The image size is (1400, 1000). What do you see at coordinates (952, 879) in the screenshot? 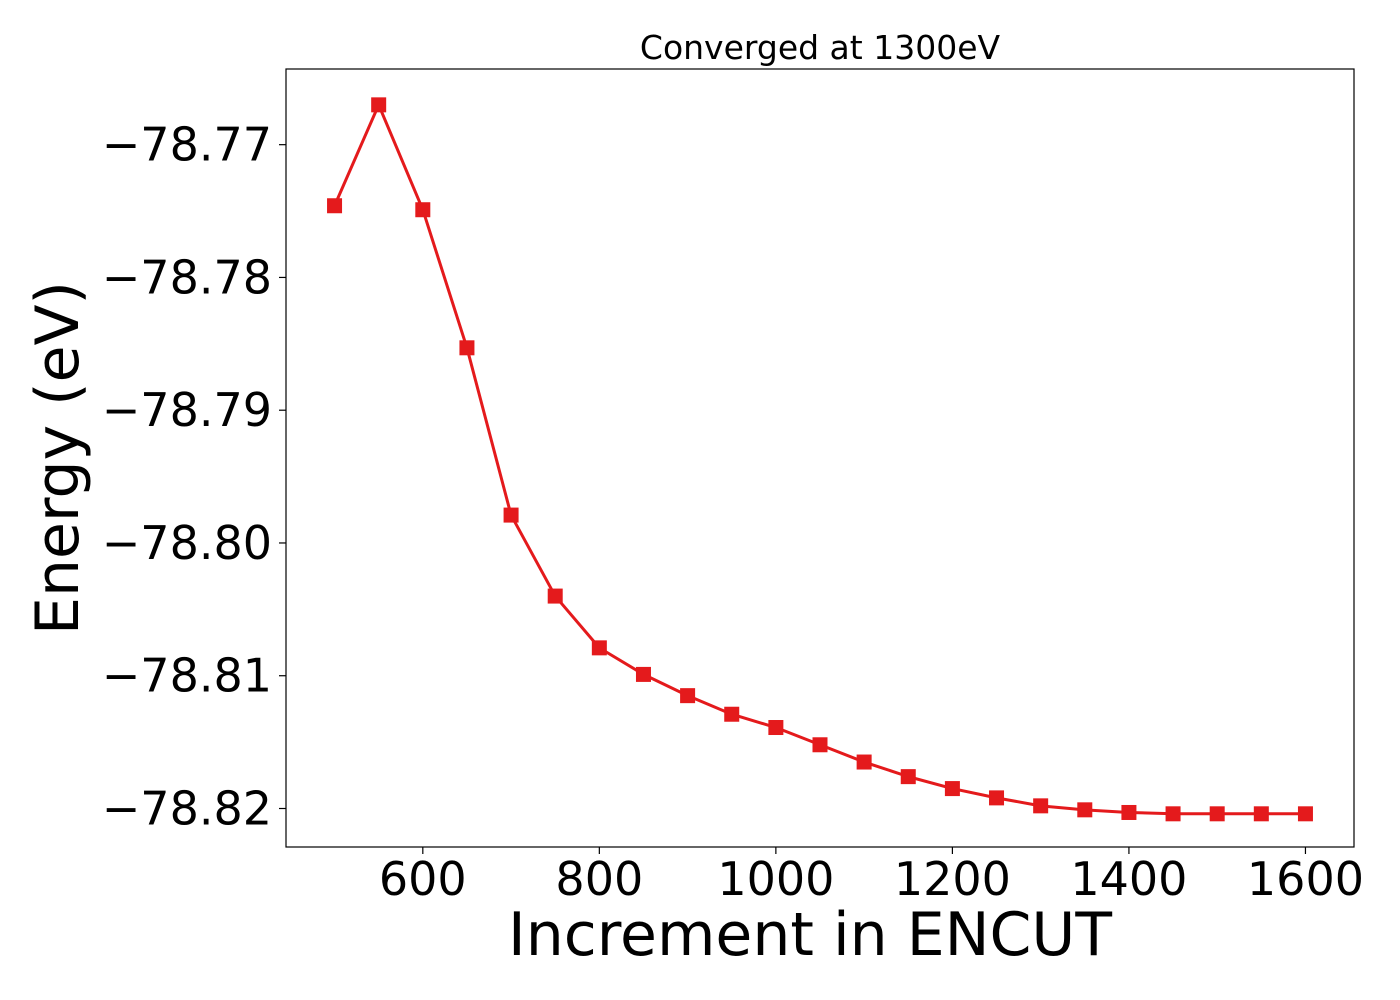
I see `x-tick-label: 1200` at bounding box center [952, 879].